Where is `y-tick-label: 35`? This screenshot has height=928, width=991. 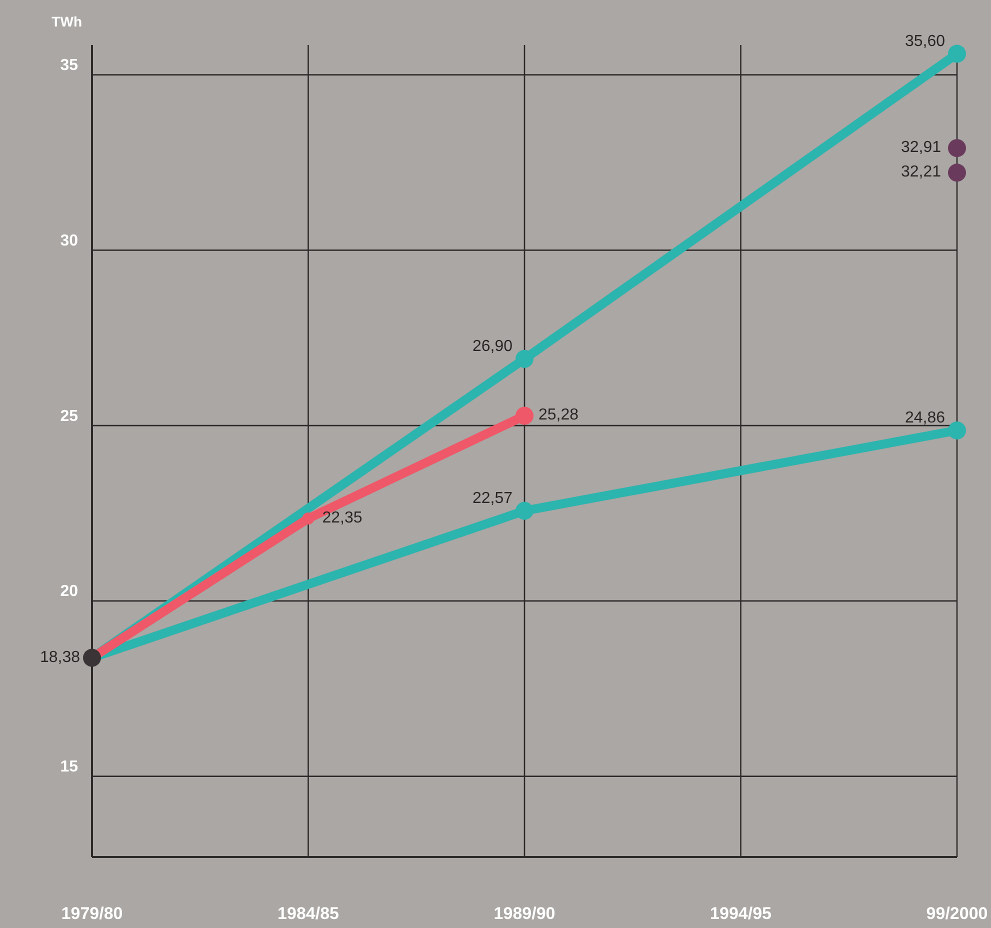 y-tick-label: 35 is located at coordinates (69, 65).